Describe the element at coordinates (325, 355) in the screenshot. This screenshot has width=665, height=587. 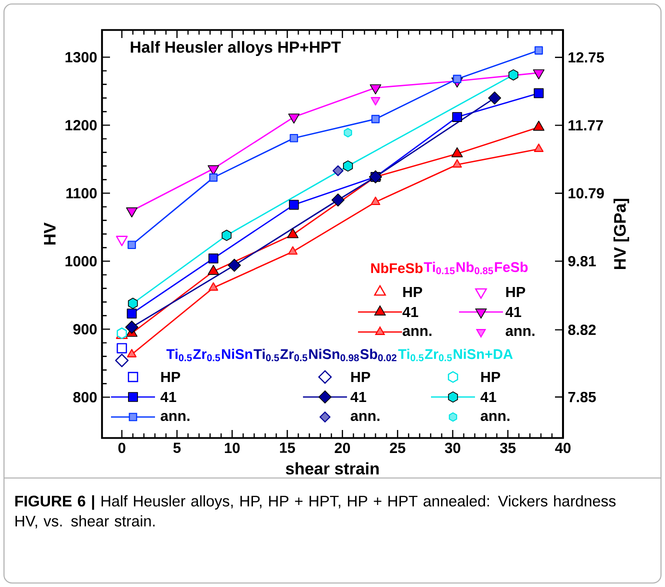
I see `annotation: Ti$_{0.5}$Zr$_{0.5}$NiSn$_{0.98}$Sb$_{0.02}$` at that location.